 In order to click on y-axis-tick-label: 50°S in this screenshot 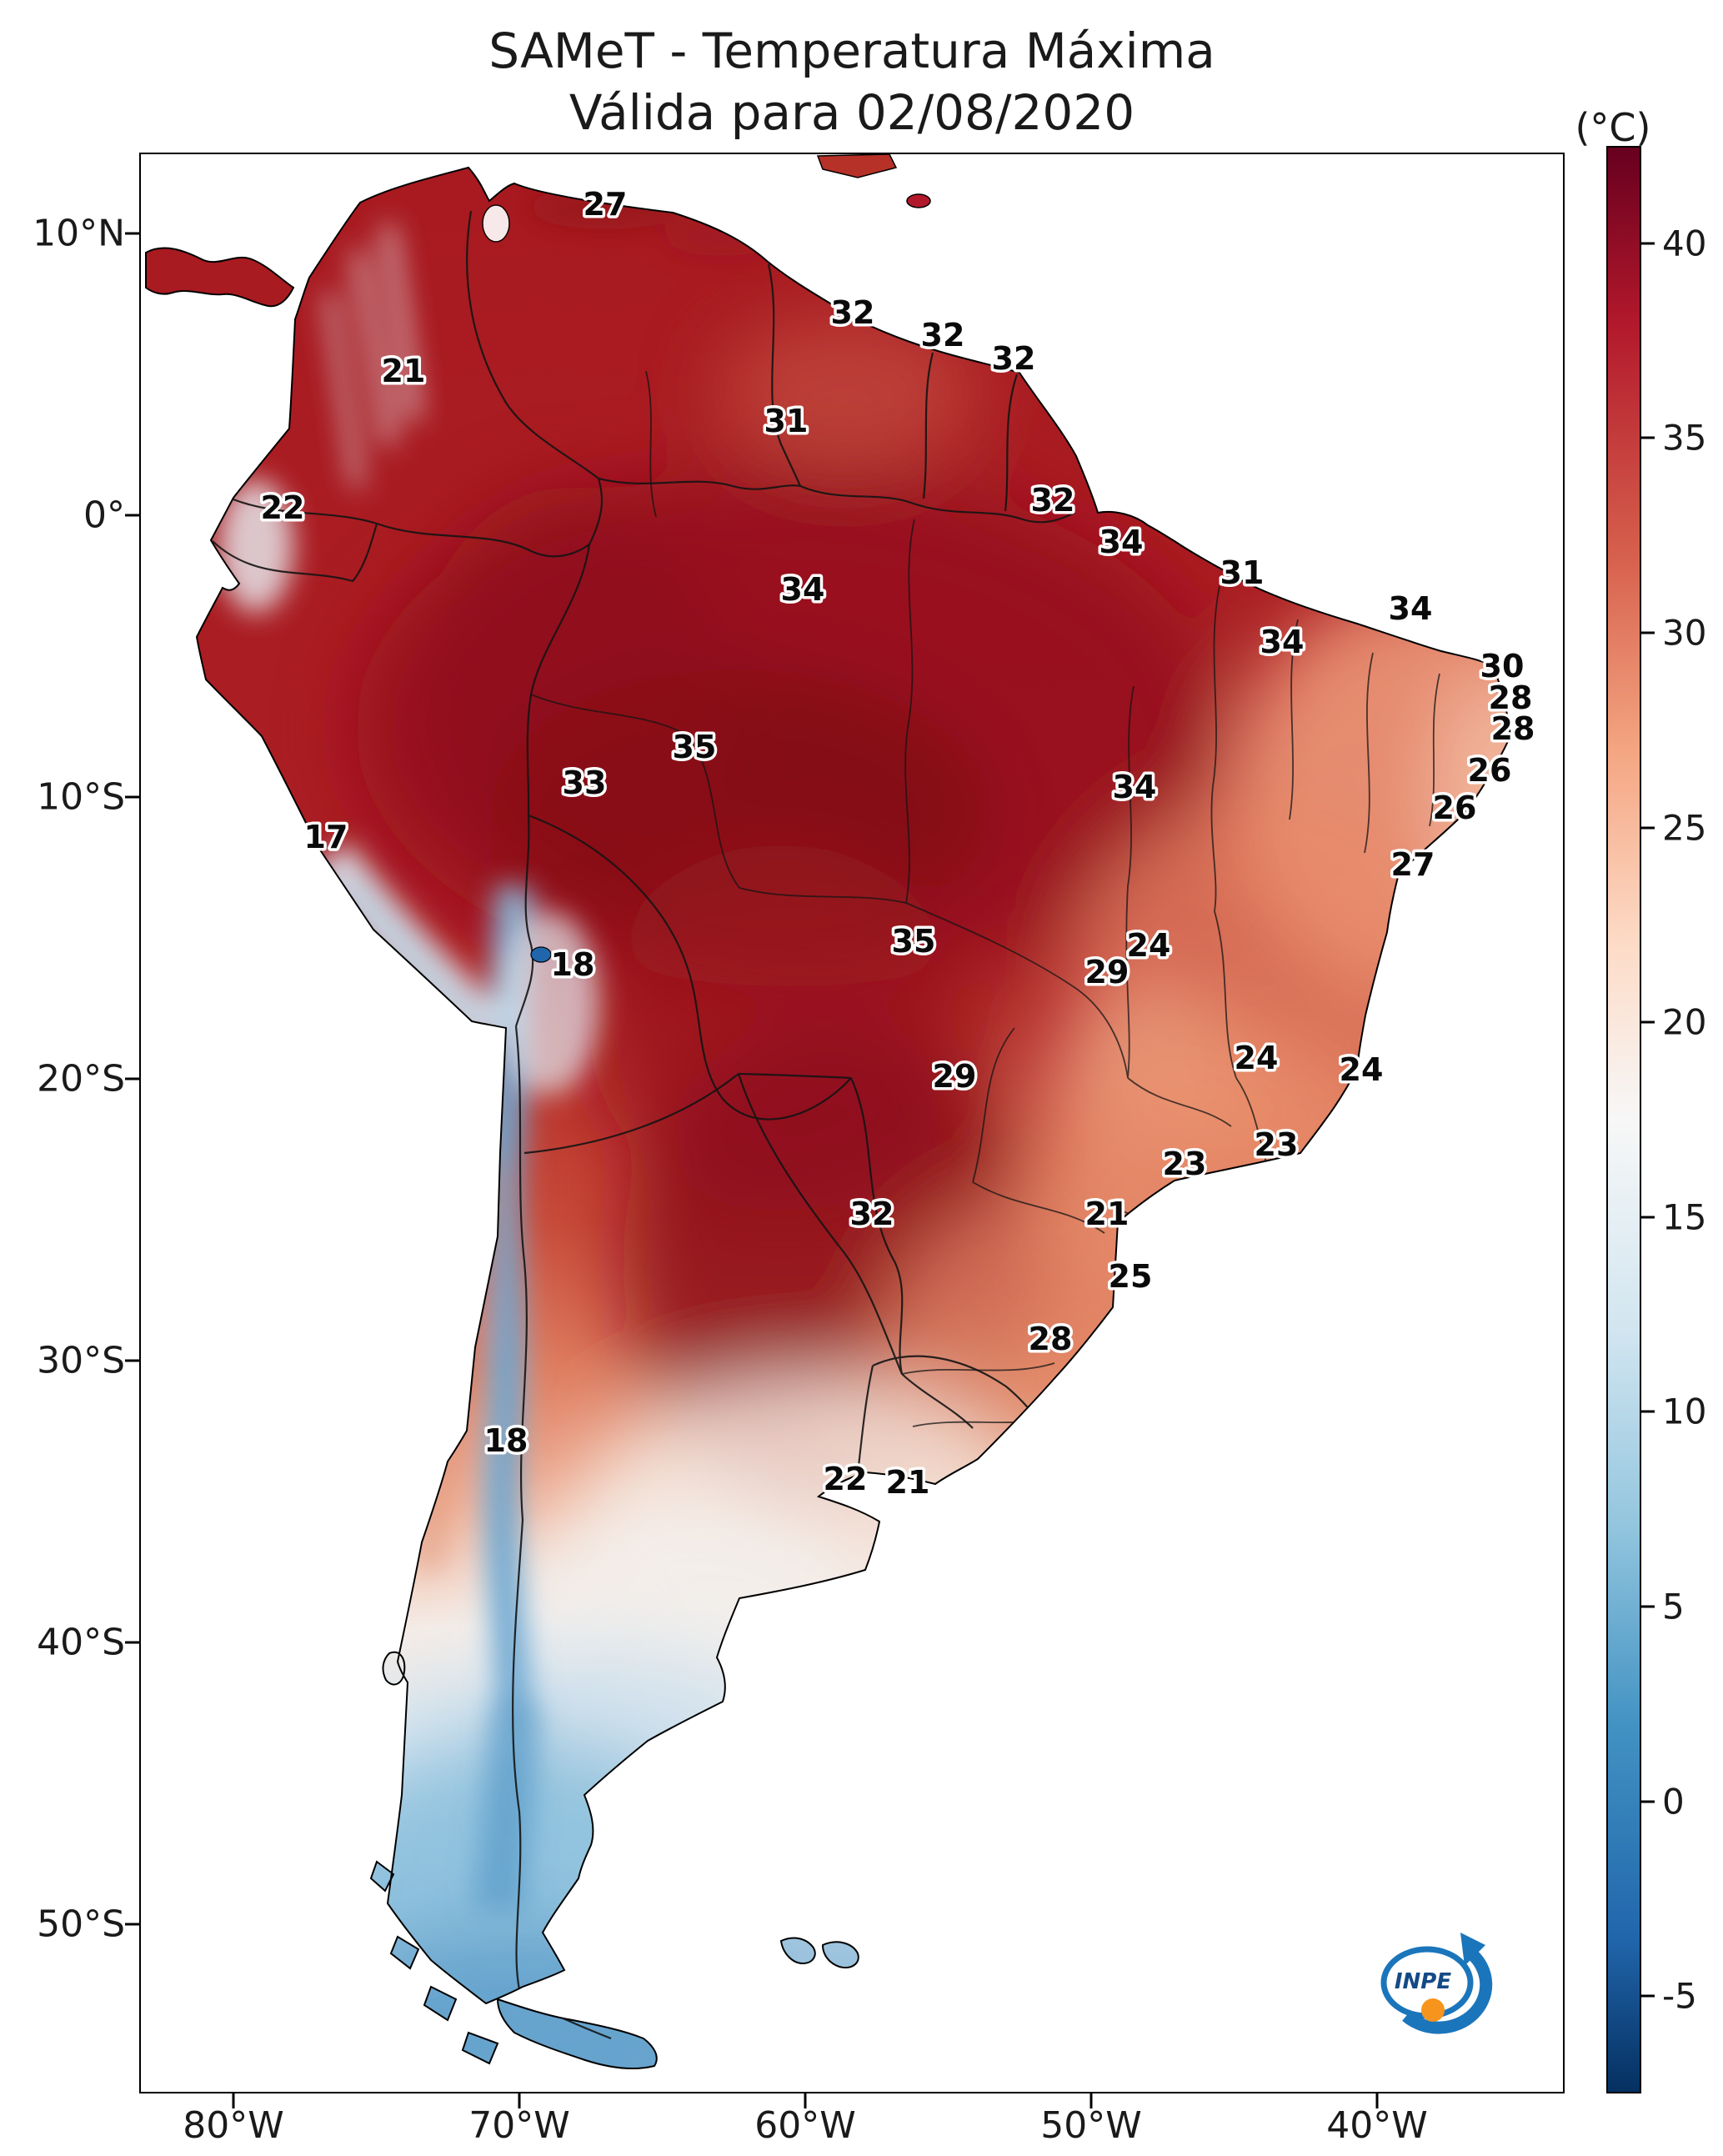, I will do `click(81, 1925)`.